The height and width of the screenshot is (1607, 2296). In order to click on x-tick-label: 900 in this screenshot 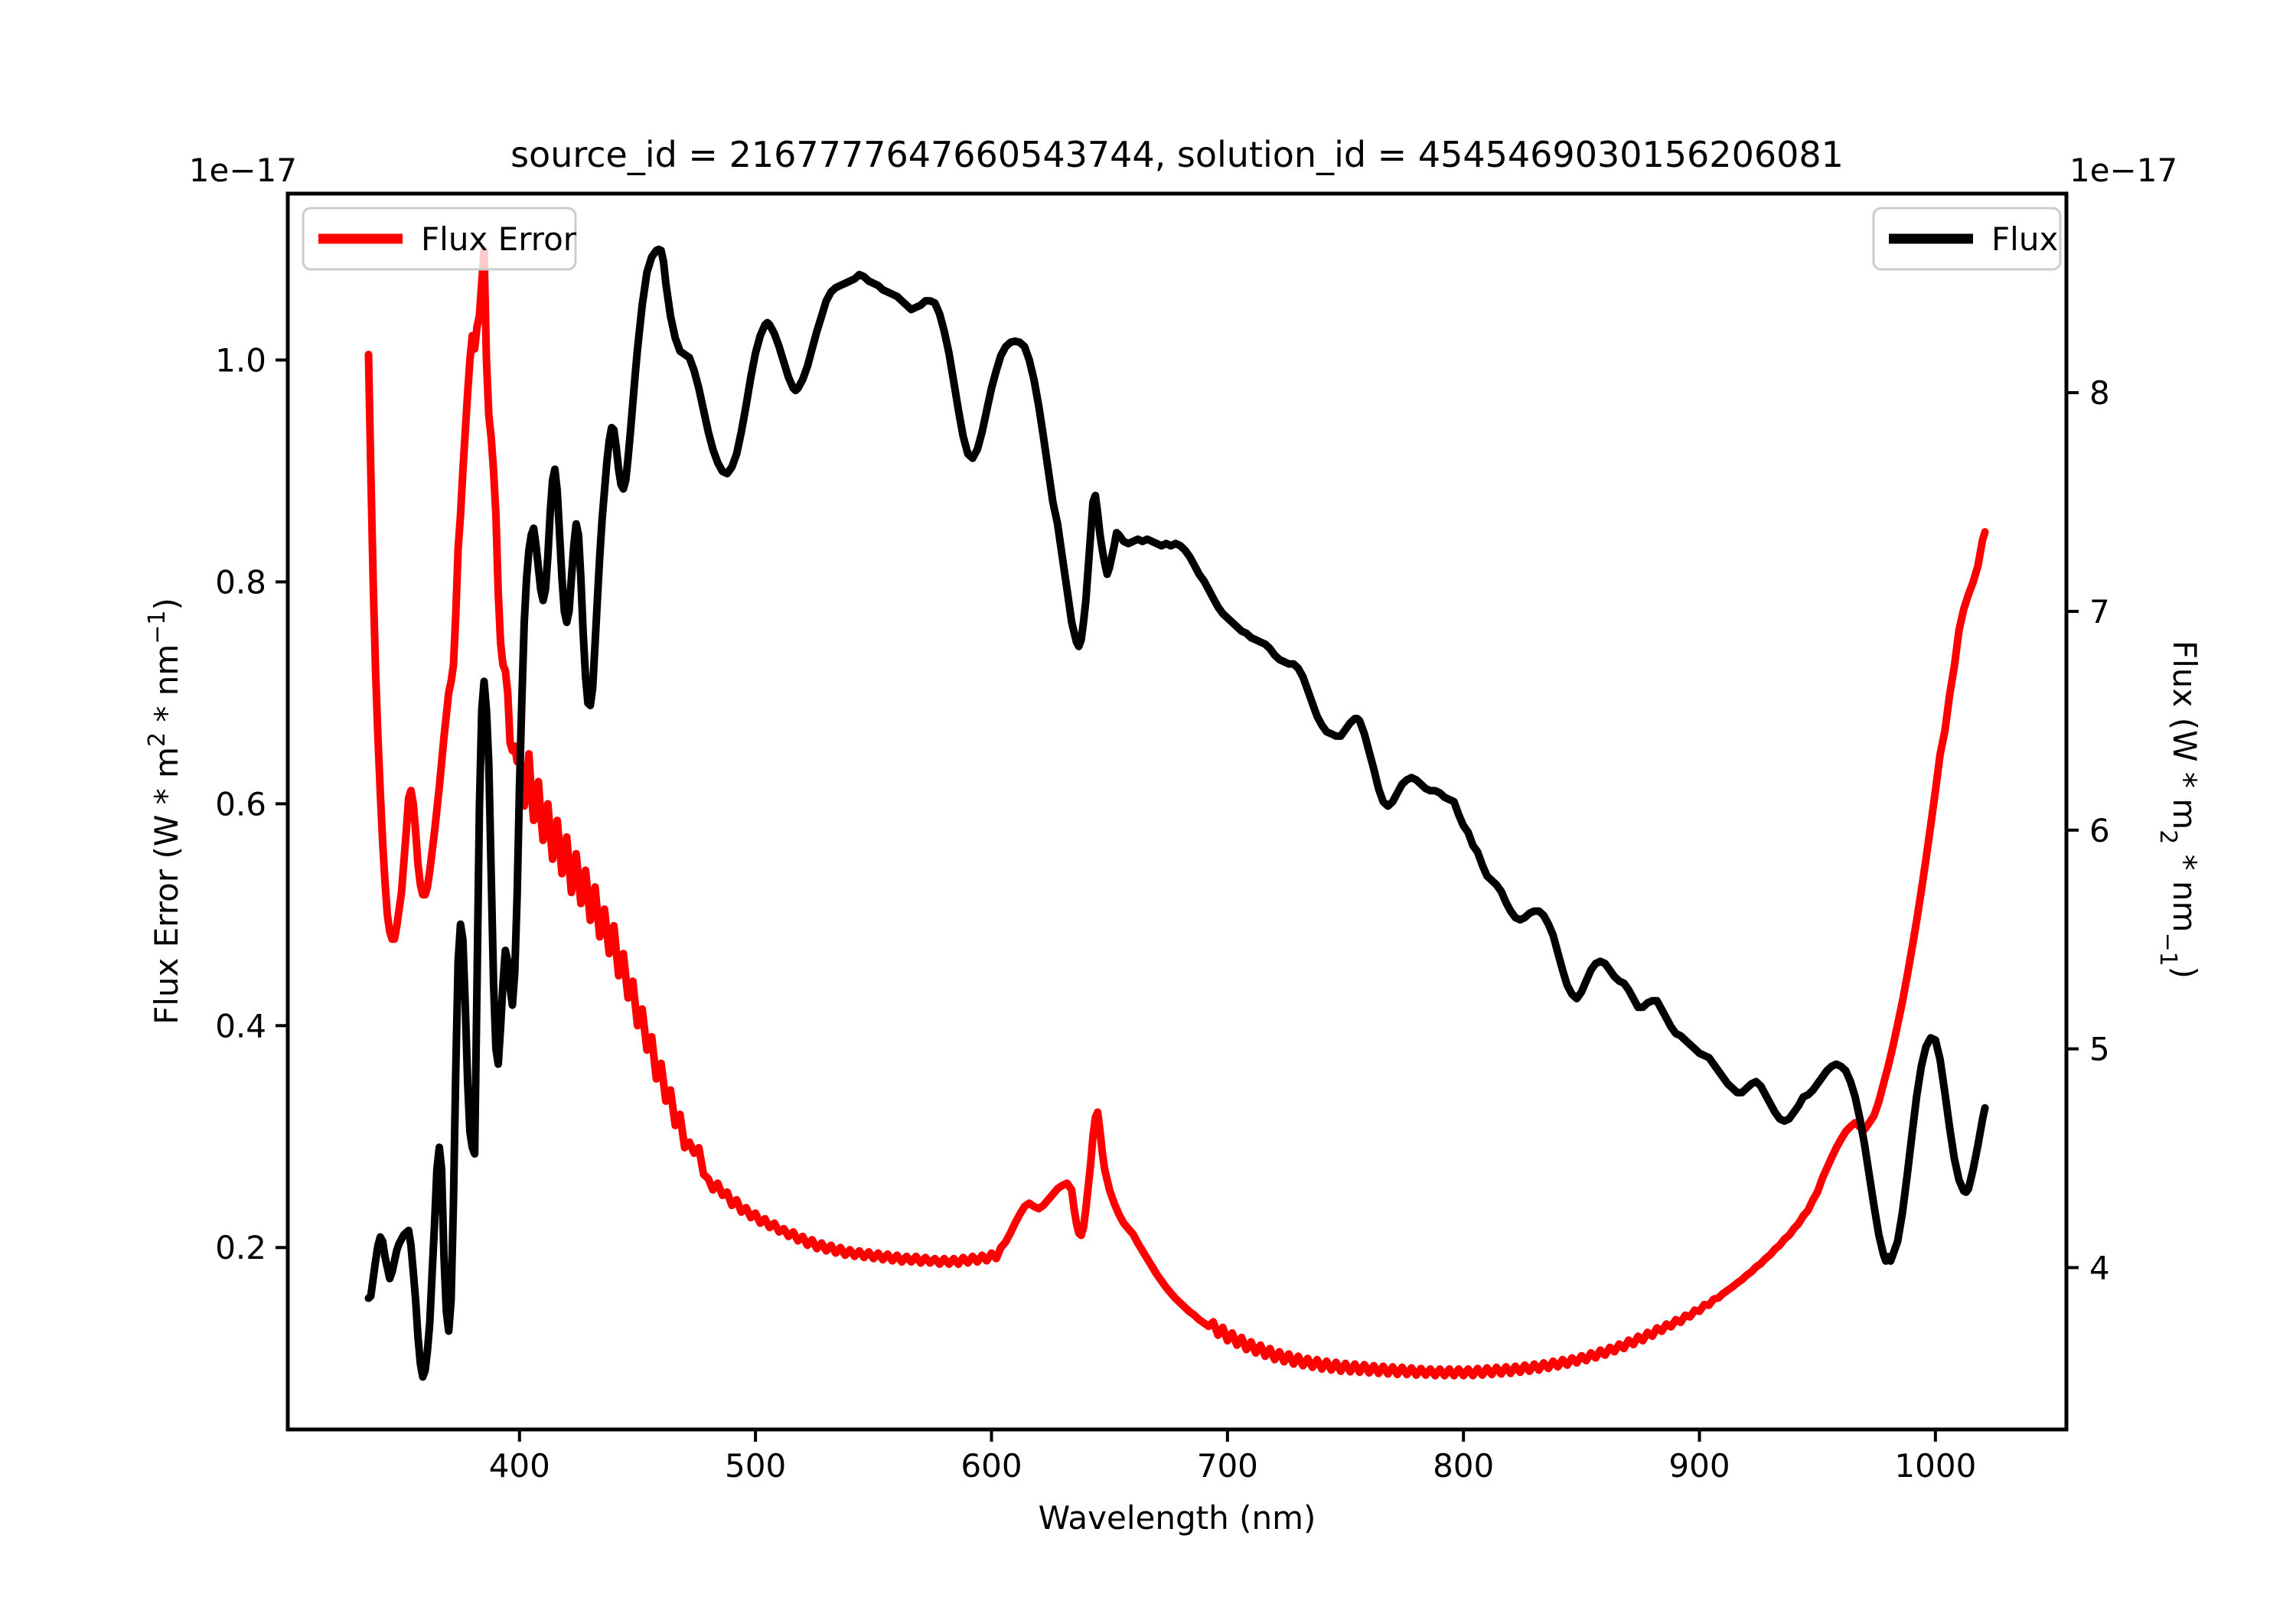, I will do `click(1699, 1466)`.